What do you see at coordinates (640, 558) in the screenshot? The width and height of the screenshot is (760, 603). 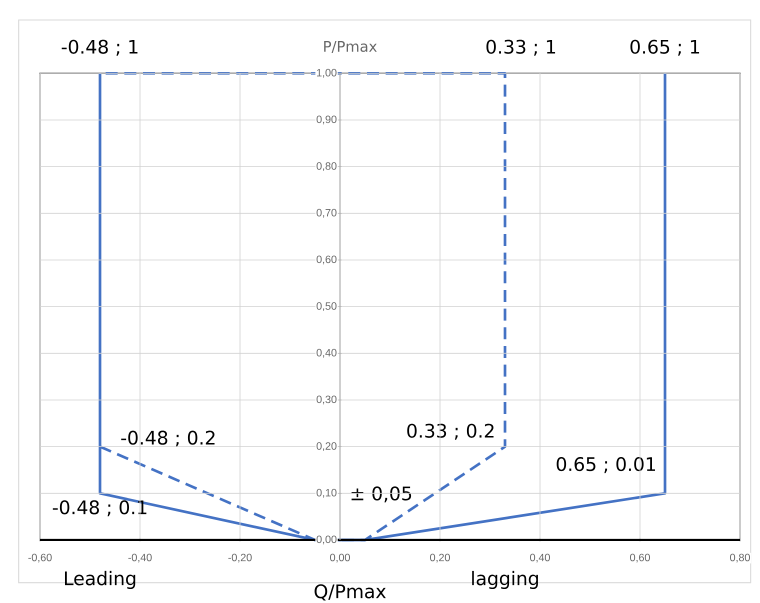 I see `x-tick-label: 0,60` at bounding box center [640, 558].